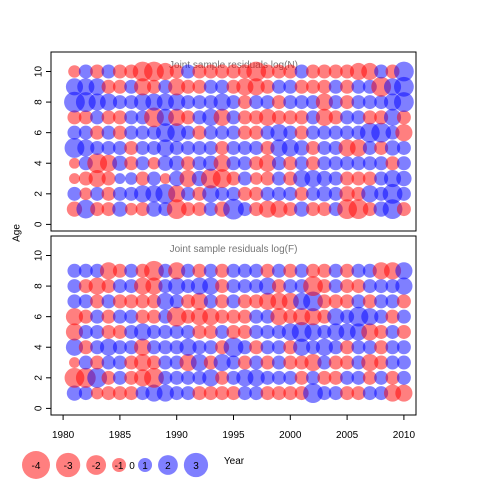 The height and width of the screenshot is (485, 480). Describe the element at coordinates (39, 102) in the screenshot. I see `panel1-y-tick-label: 8` at that location.